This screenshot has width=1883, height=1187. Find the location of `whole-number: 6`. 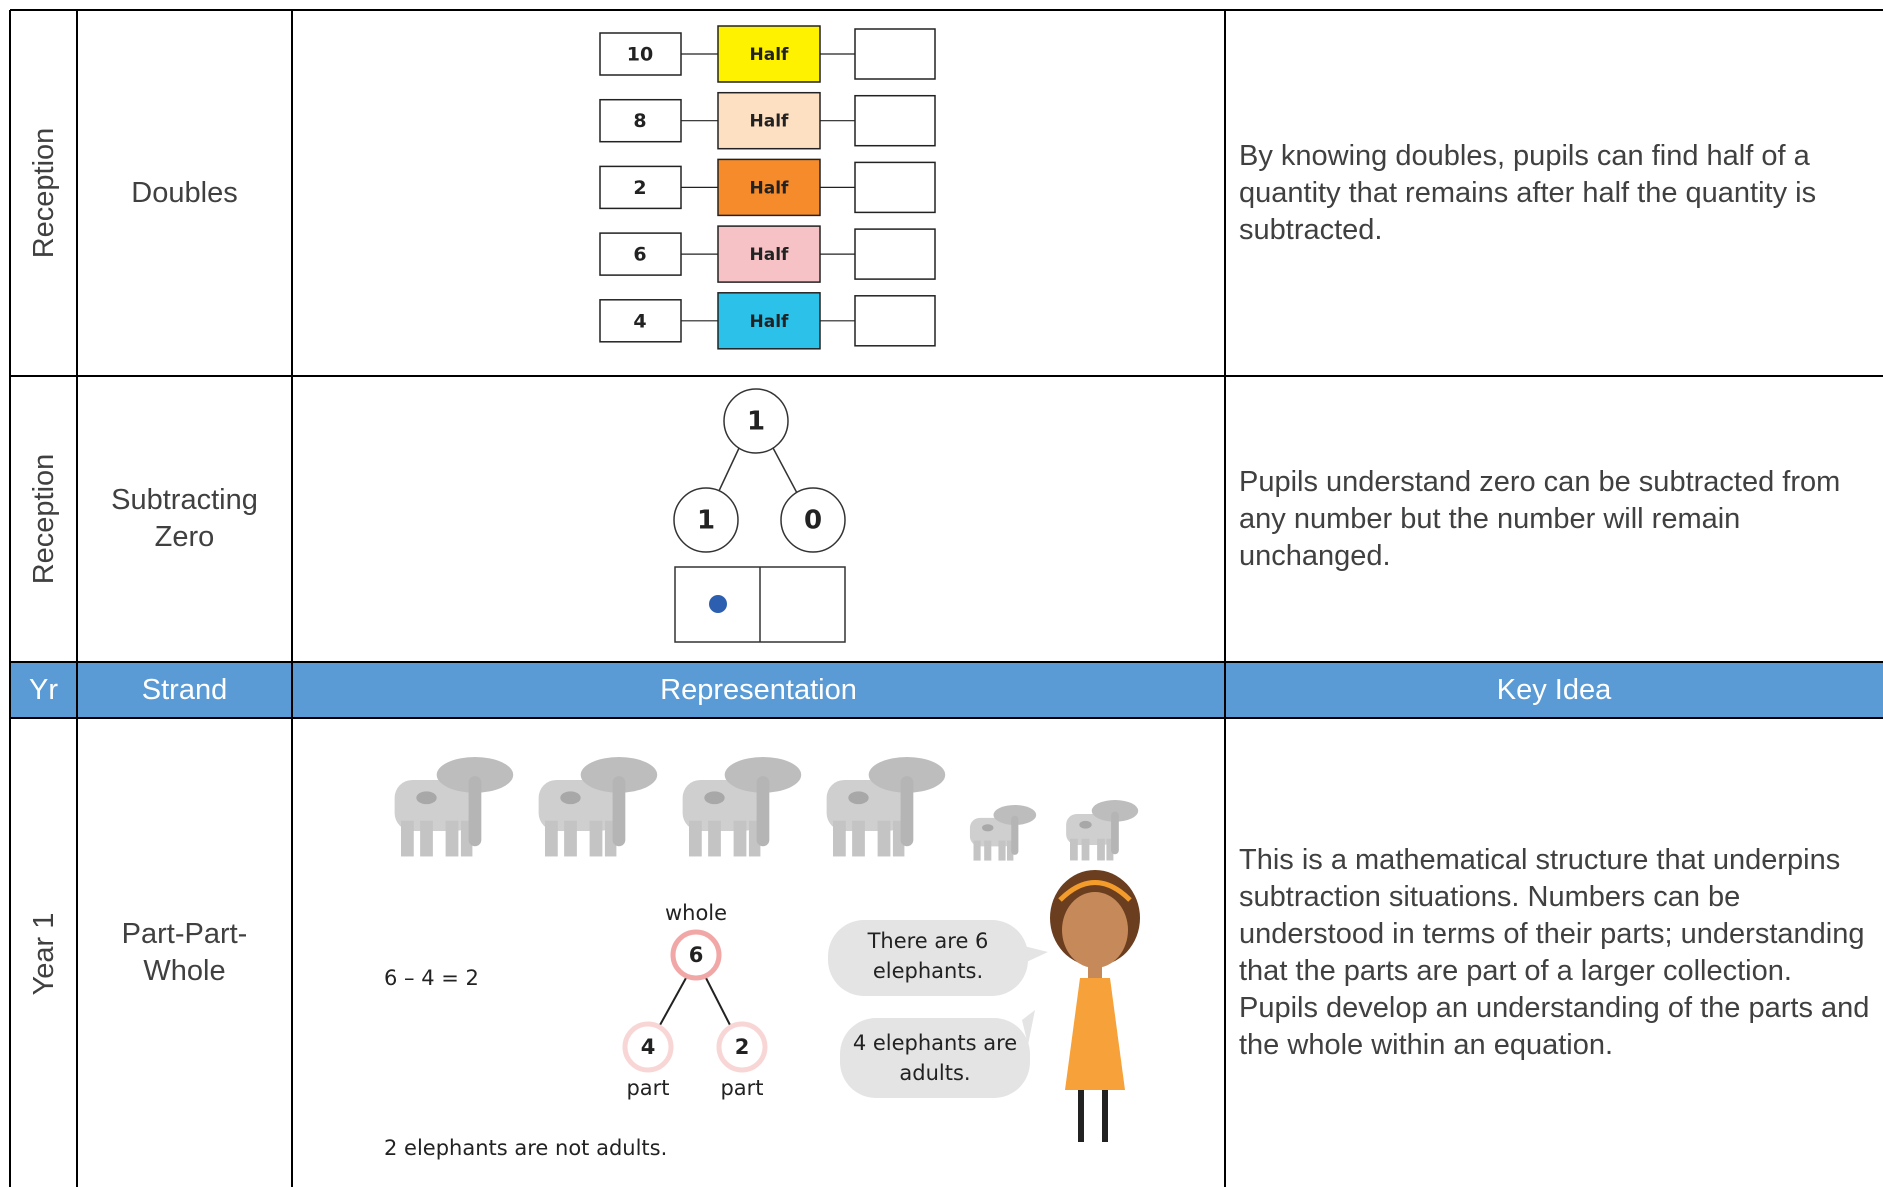

whole-number: 6 is located at coordinates (696, 955).